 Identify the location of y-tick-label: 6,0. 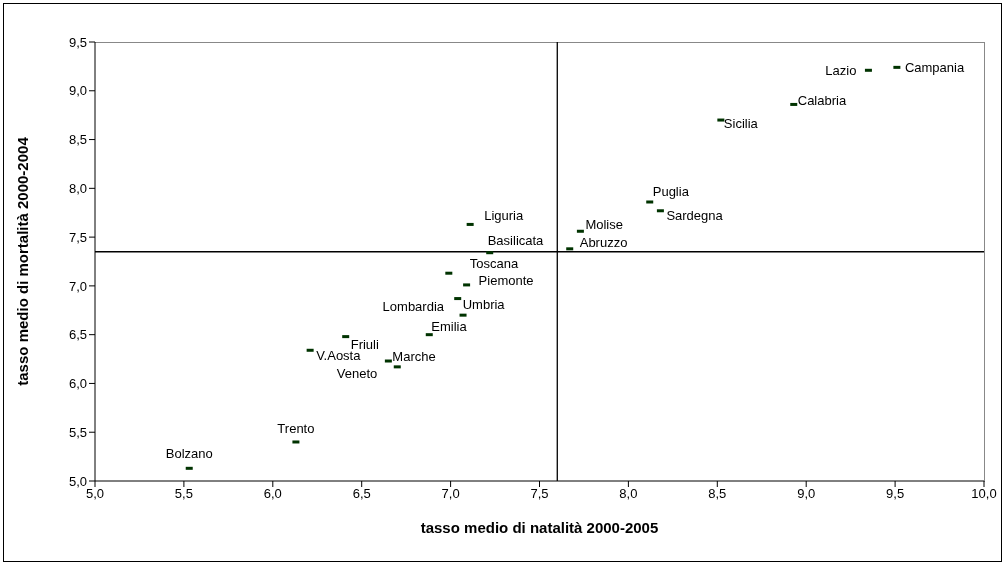
(77, 384).